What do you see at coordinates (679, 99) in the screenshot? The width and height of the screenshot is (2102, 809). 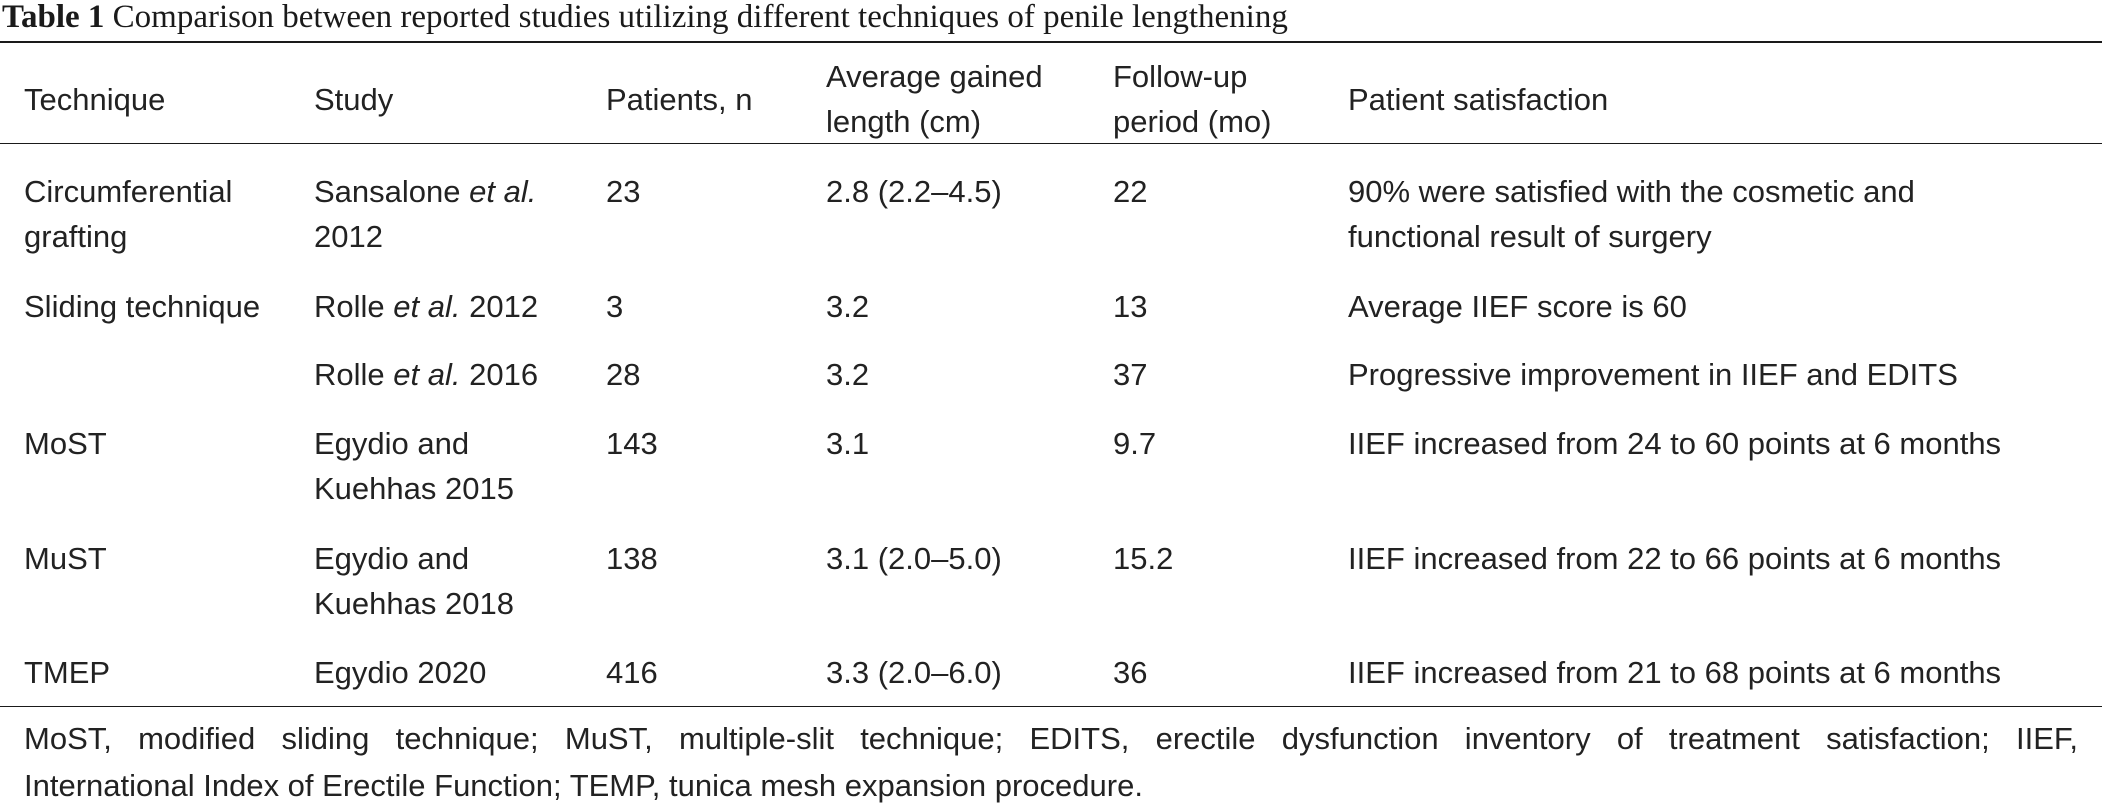 I see `header-patients: Patients, n` at bounding box center [679, 99].